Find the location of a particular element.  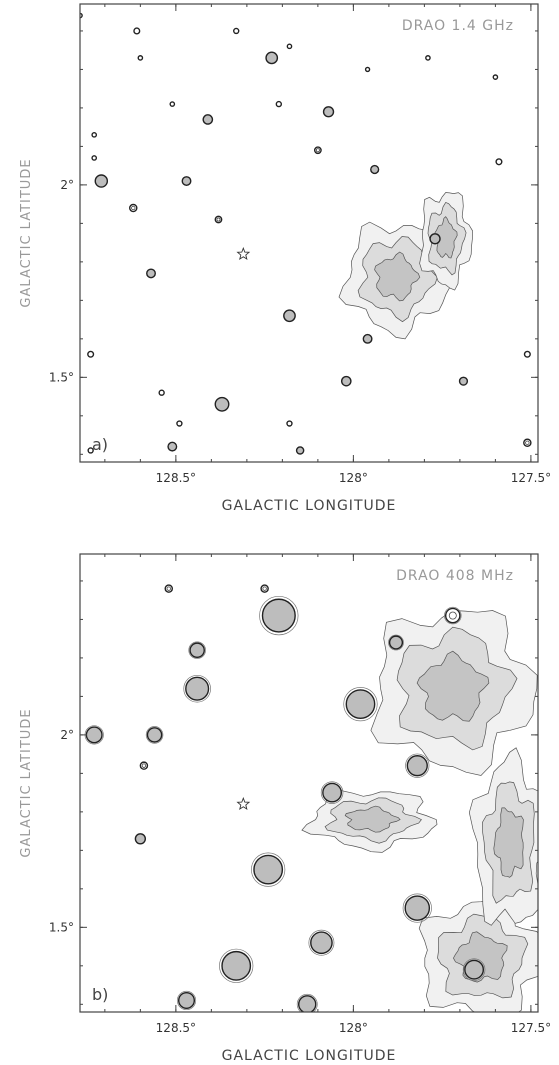

panel-label: b) is located at coordinates (100, 994).